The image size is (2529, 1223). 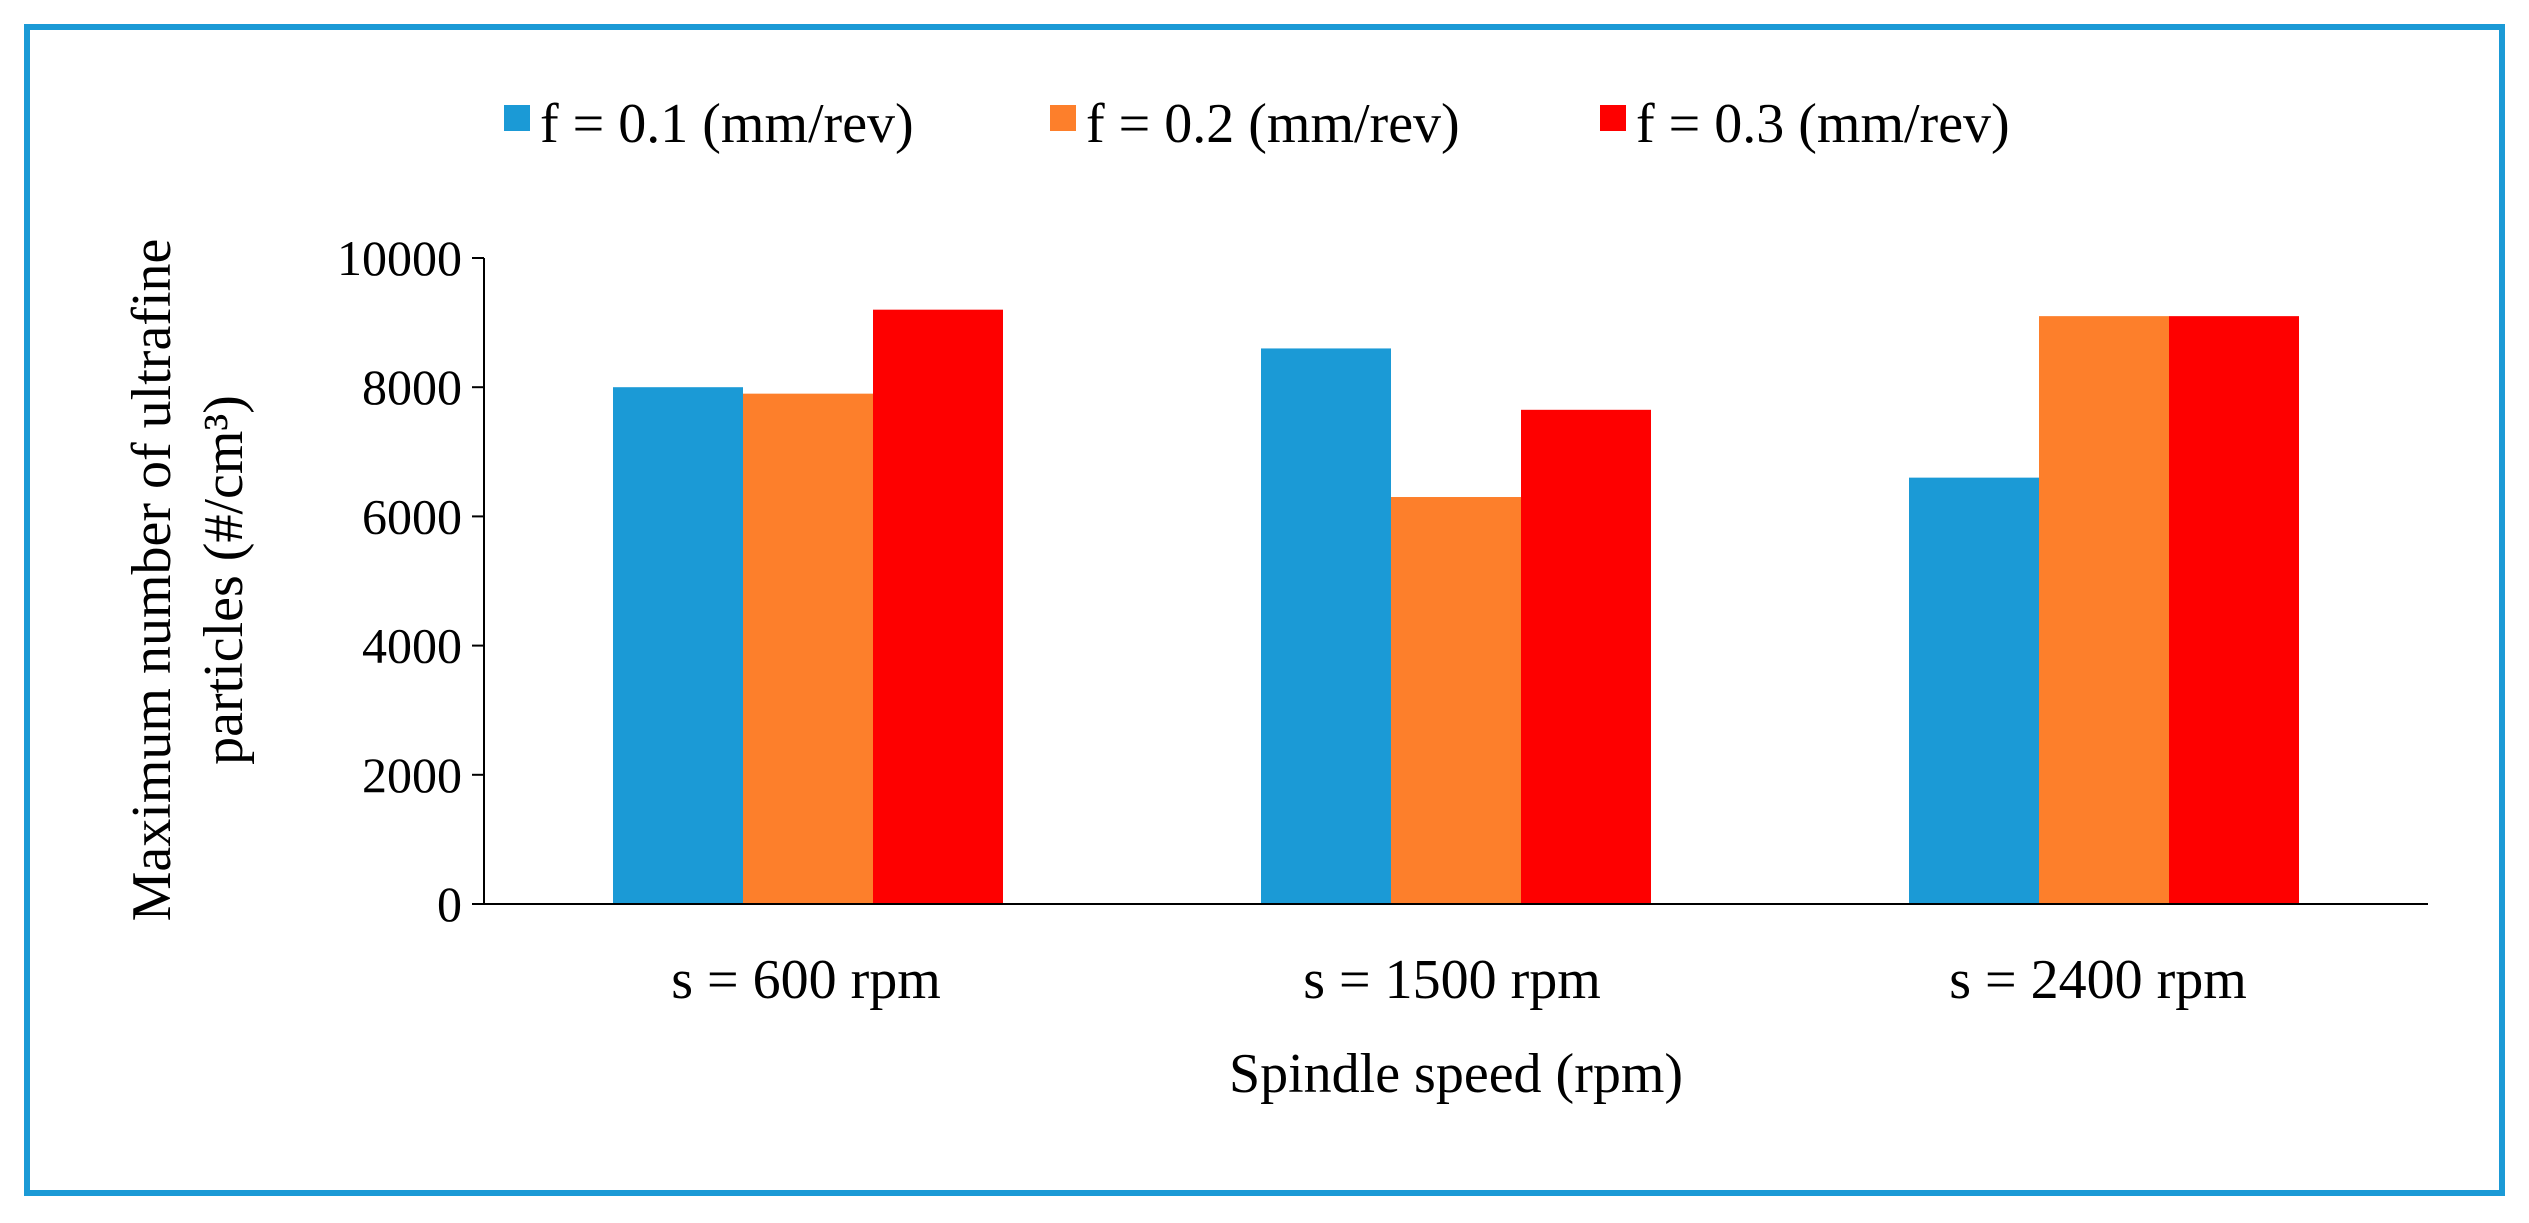 I want to click on legend-item-f03: f = 0.3 (mm/rev), so click(x=1805, y=124).